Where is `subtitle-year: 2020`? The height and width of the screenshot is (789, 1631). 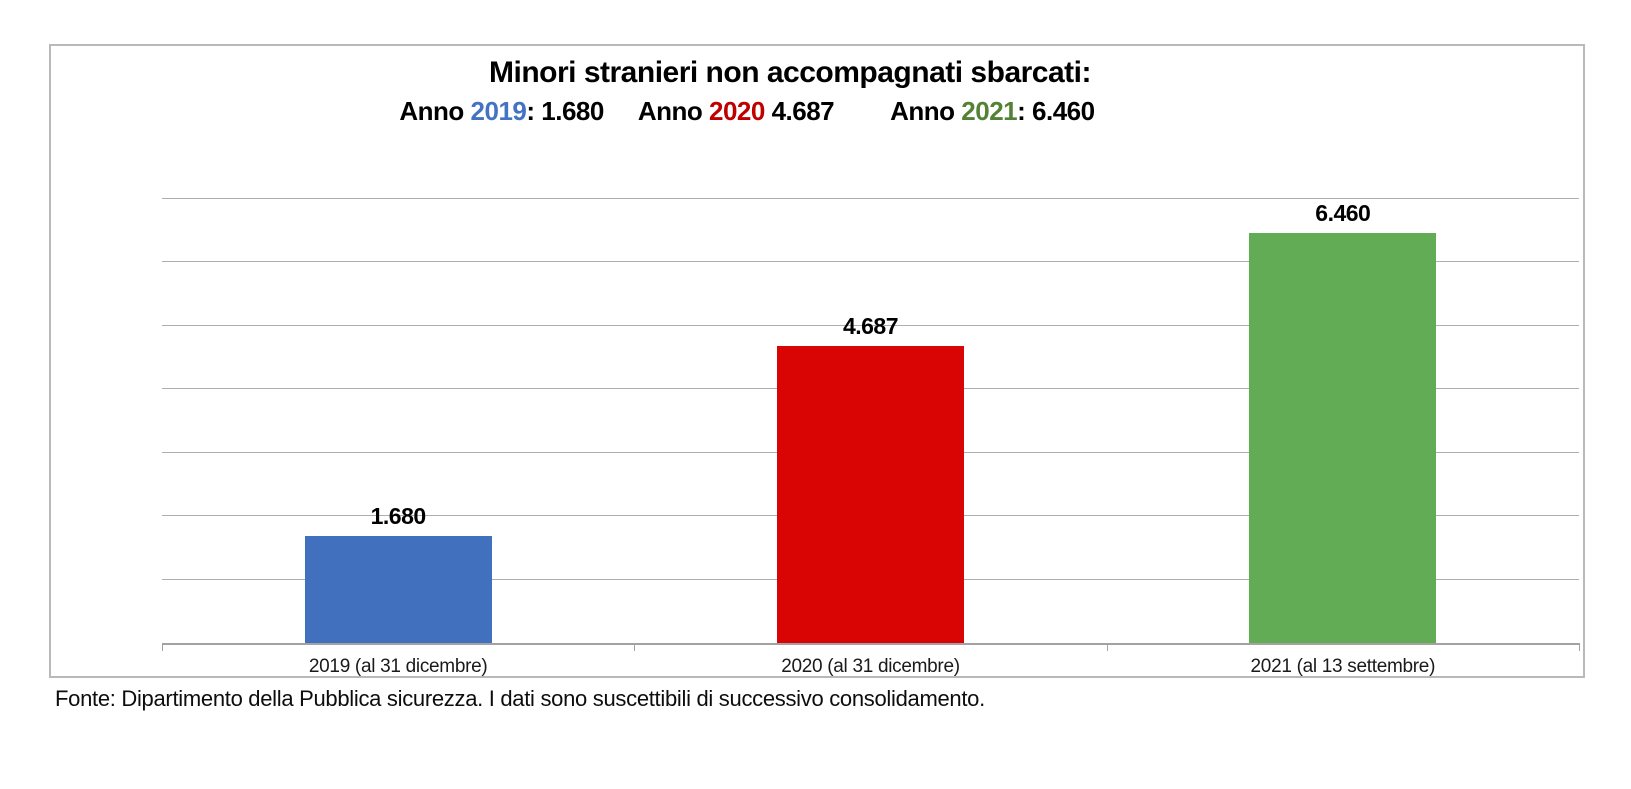 subtitle-year: 2020 is located at coordinates (737, 111).